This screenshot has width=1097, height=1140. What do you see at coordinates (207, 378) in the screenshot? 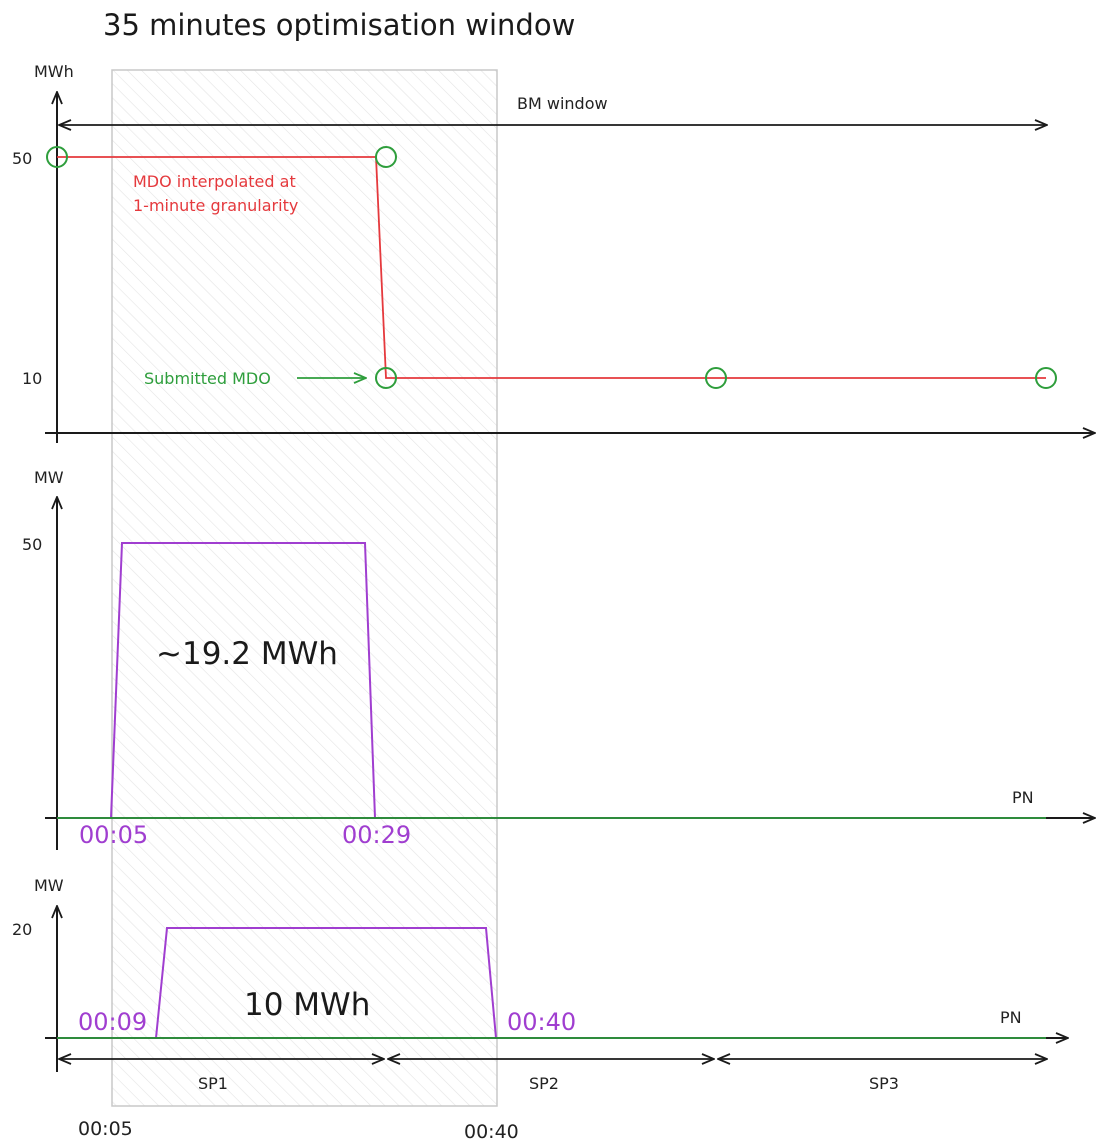
I see `submitted-mdo-label: Submitted MDO` at bounding box center [207, 378].